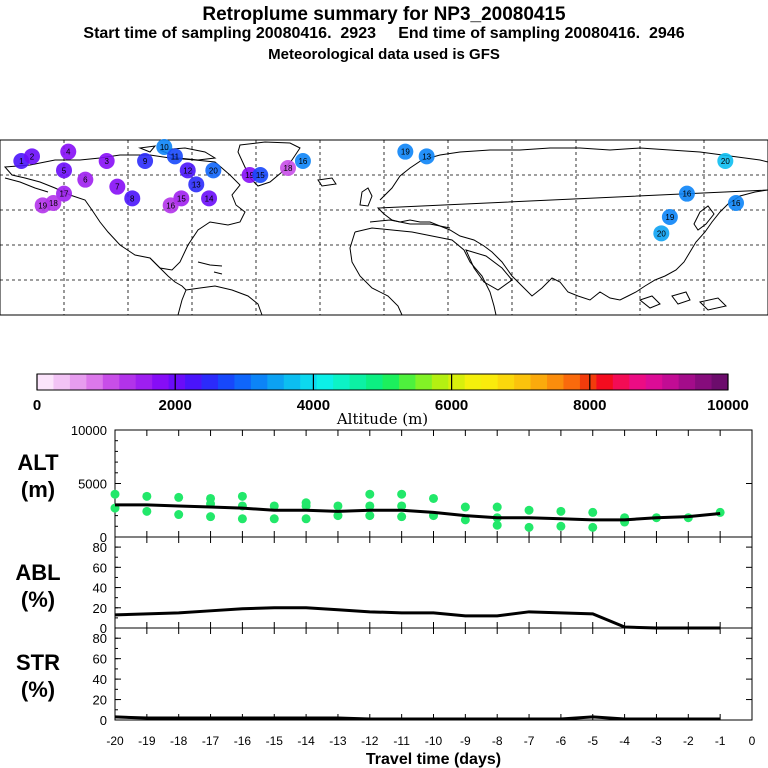  What do you see at coordinates (21, 161) in the screenshot?
I see `plume-marker-label: 1` at bounding box center [21, 161].